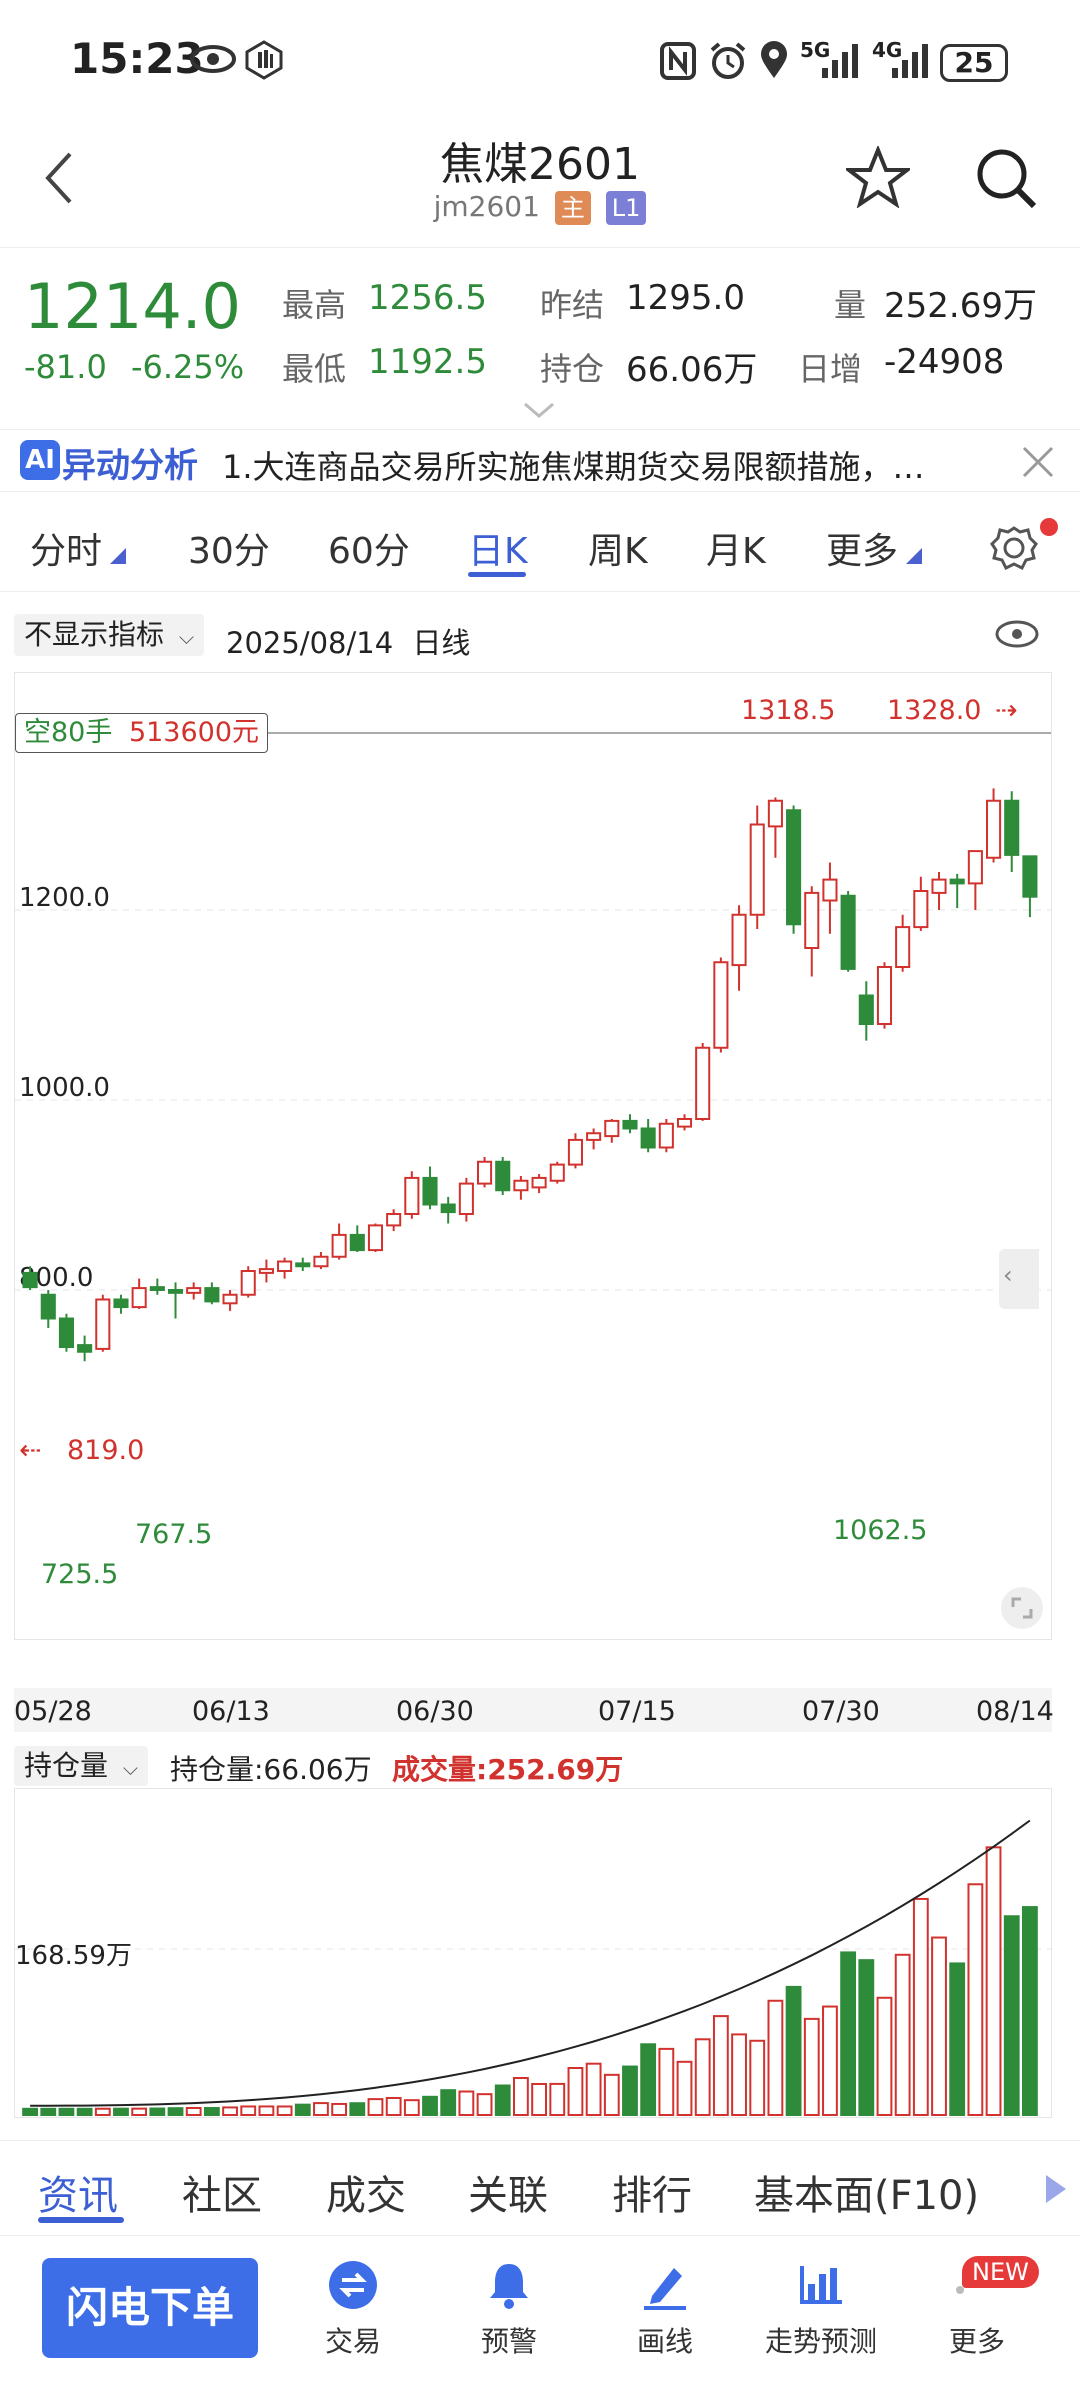 The image size is (1080, 2382). What do you see at coordinates (572, 208) in the screenshot?
I see `main-contract-tag: 主` at bounding box center [572, 208].